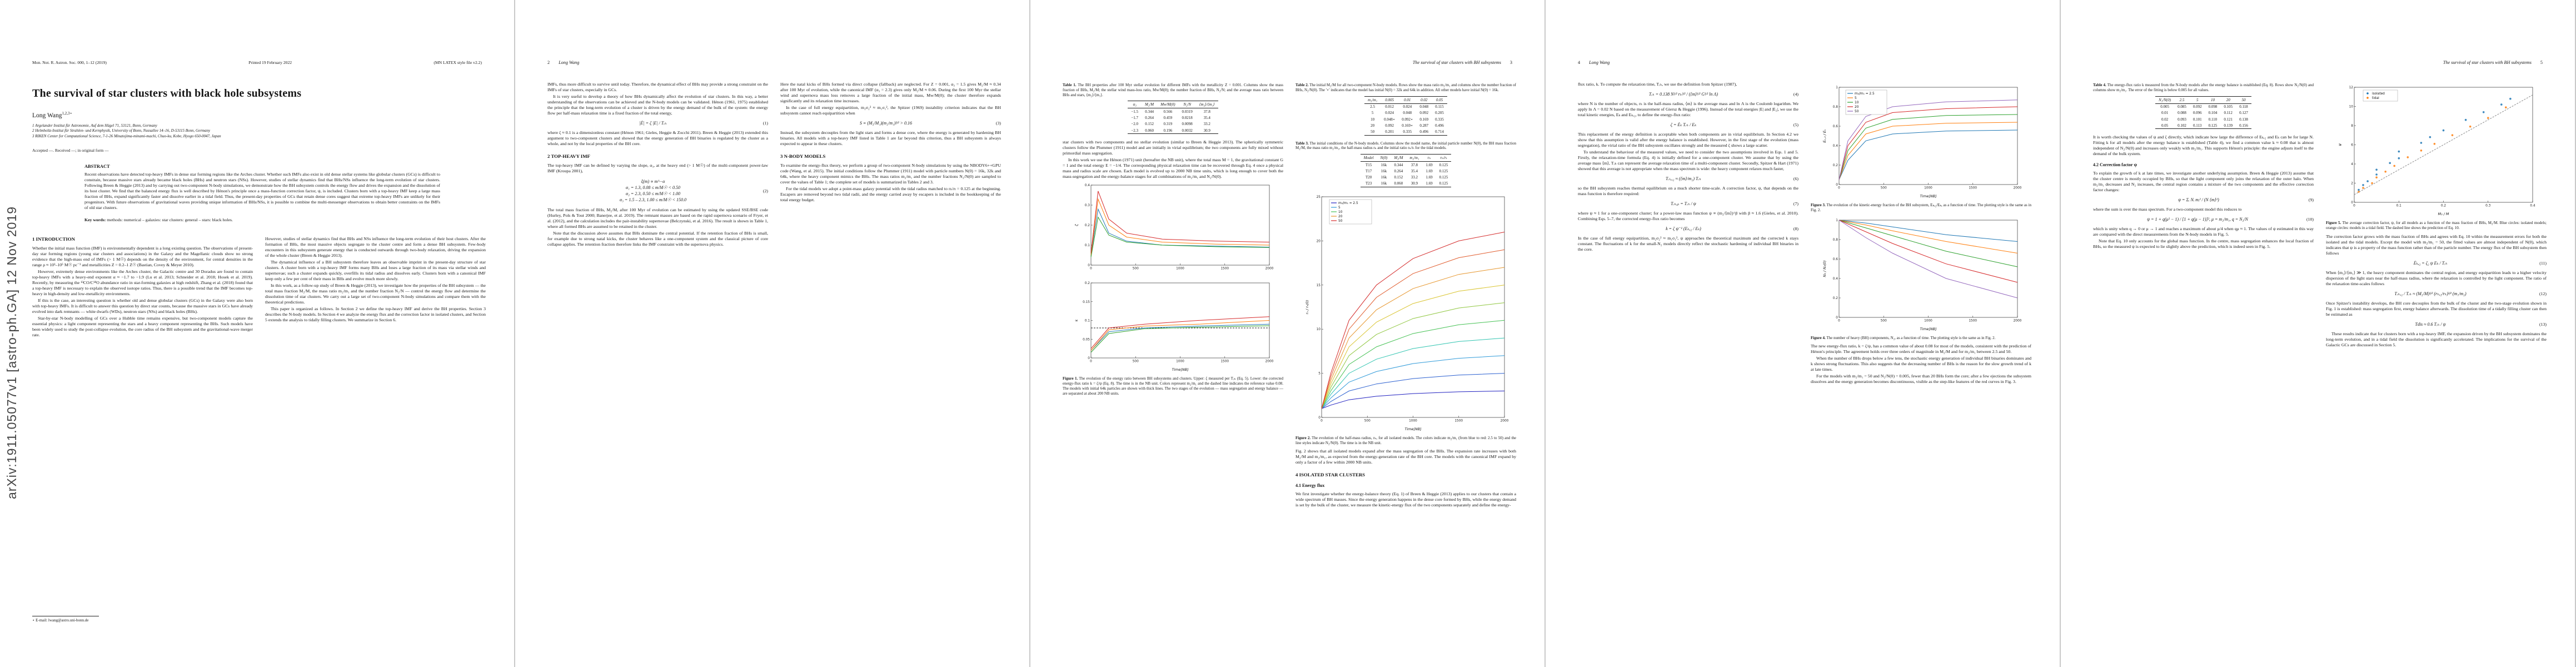 The width and height of the screenshot is (2576, 667). I want to click on equation-line: α₃ = 1.5 – 2.3, 1.00 ≤ m/M☉ < 150.0, so click(652, 199).